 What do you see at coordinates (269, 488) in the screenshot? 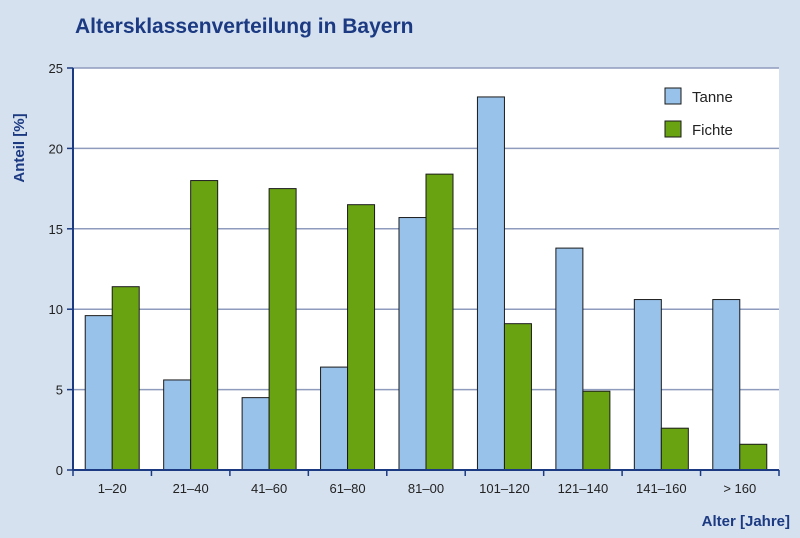
I see `x-tick-label: 41–60` at bounding box center [269, 488].